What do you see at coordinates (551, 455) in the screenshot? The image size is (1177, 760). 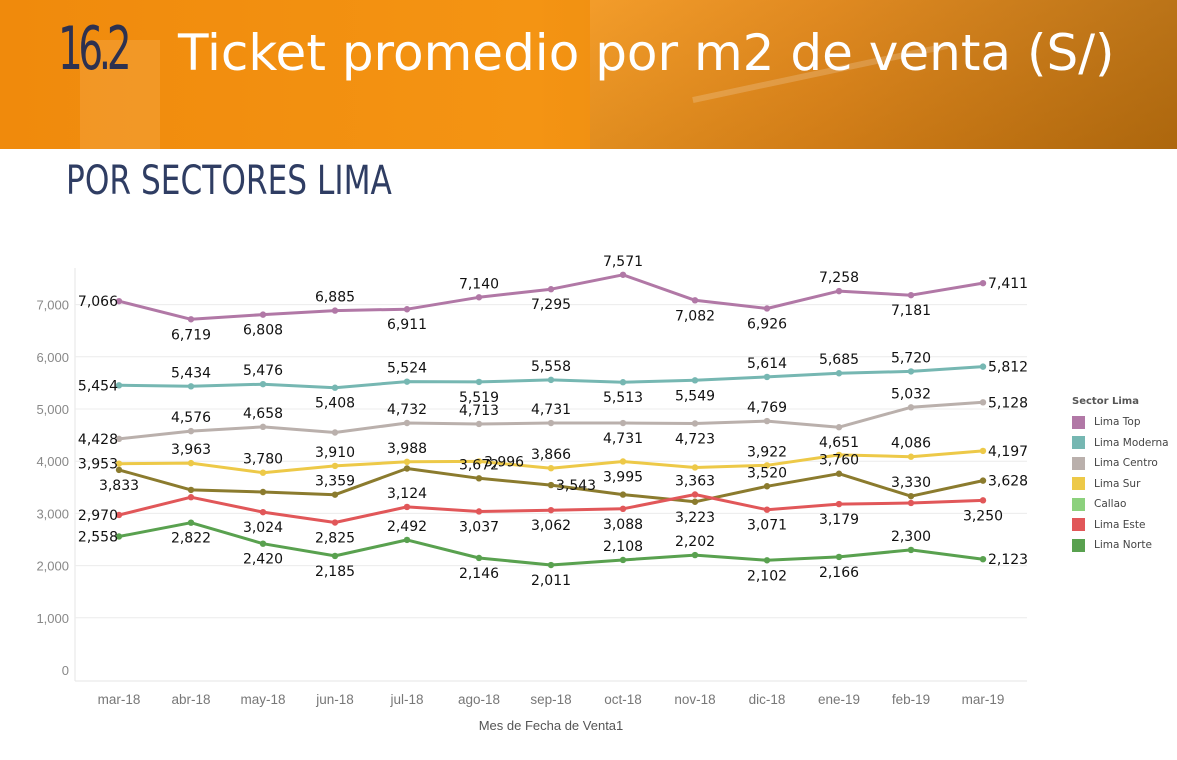 I see `data-label: 3,866` at bounding box center [551, 455].